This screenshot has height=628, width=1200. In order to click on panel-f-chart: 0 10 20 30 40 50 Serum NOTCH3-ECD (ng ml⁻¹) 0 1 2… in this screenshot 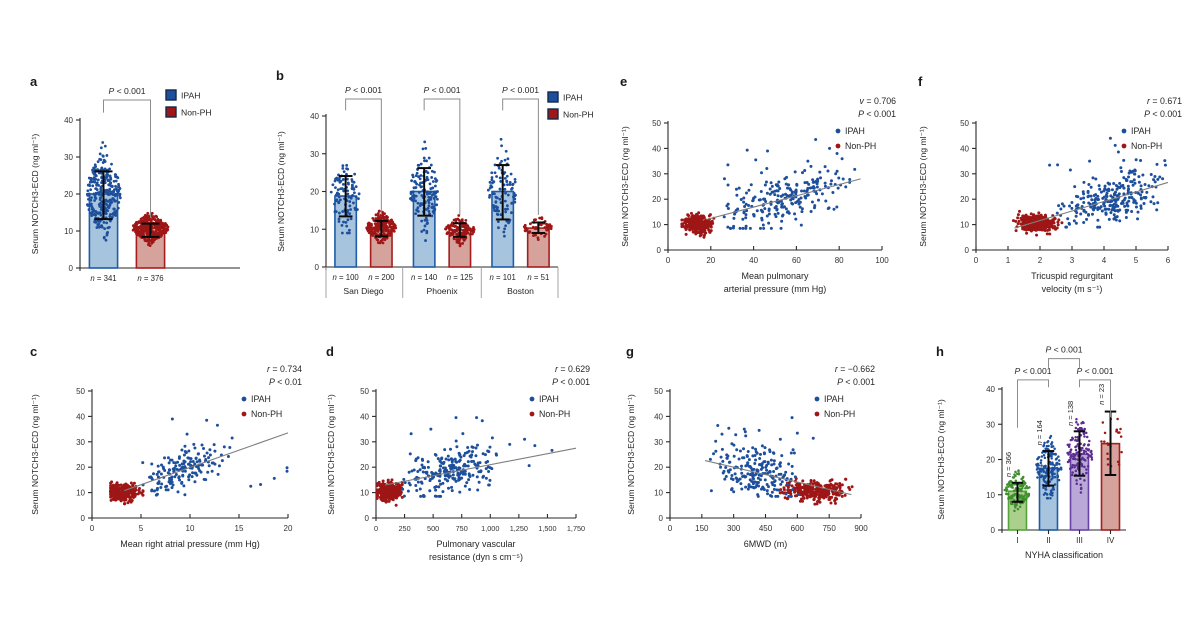, I will do `click(1050, 195)`.